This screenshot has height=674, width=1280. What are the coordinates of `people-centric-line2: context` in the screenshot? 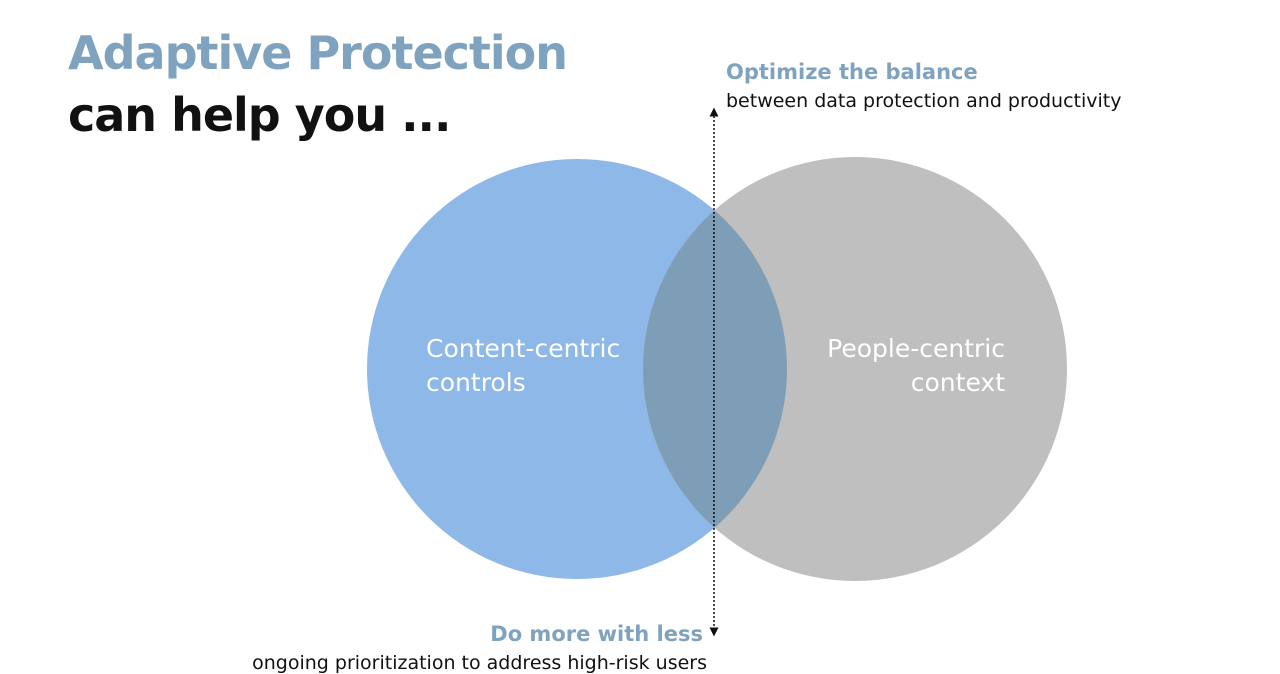 It's located at (957, 382).